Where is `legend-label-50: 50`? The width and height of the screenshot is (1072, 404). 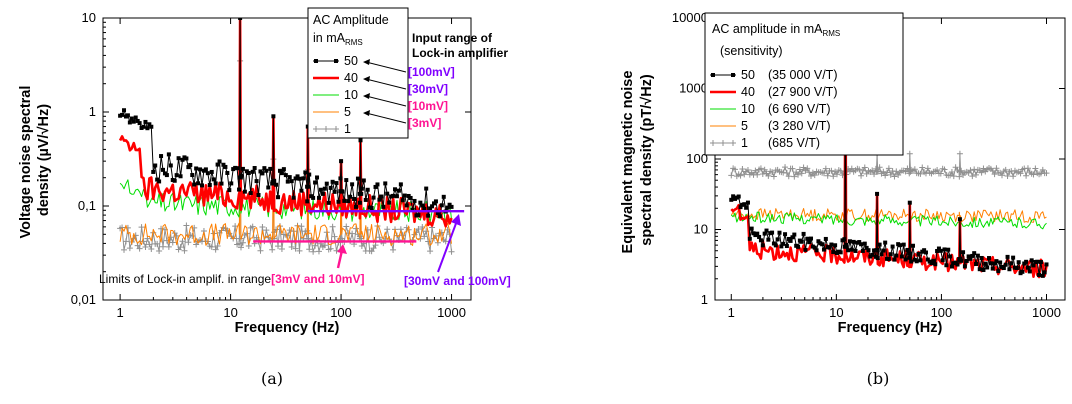
legend-label-50: 50 is located at coordinates (748, 75).